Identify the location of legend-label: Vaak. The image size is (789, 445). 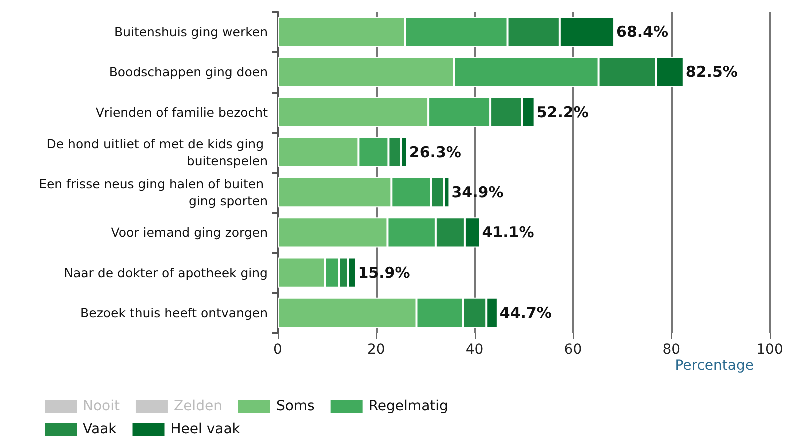
(100, 430).